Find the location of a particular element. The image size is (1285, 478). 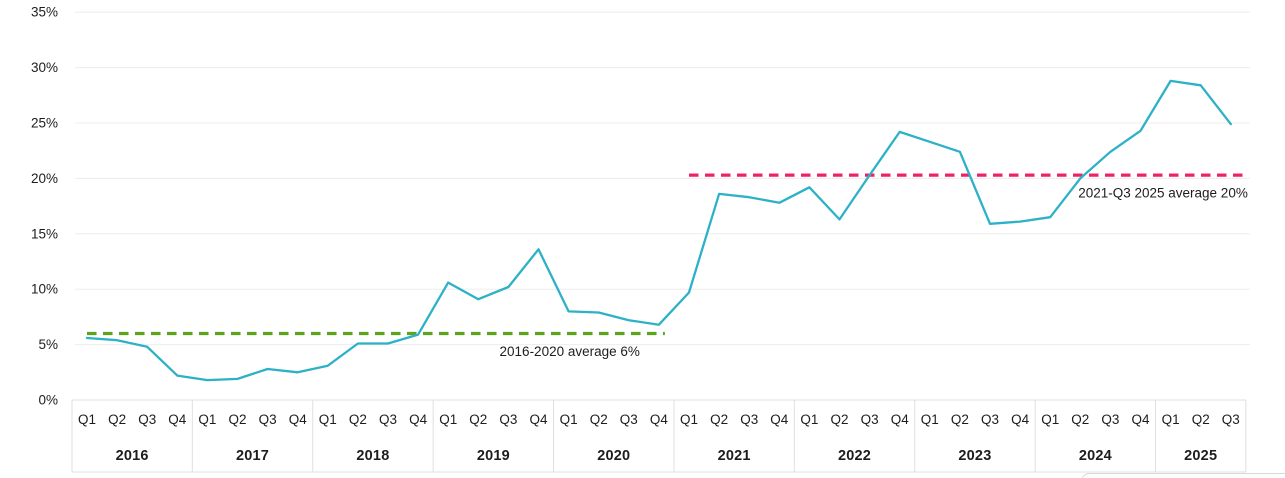

y-axis-tick-label: 10% is located at coordinates (44, 289).